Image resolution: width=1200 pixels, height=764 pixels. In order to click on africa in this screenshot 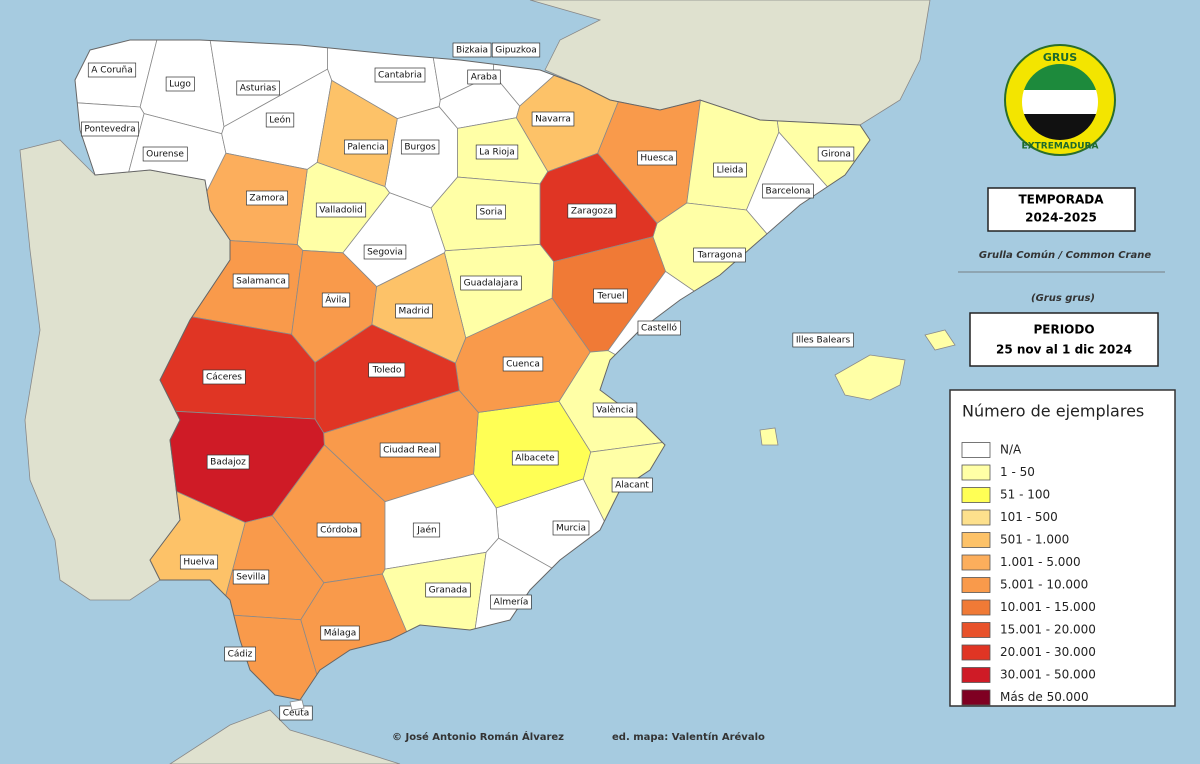, I will do `click(285, 736)`.